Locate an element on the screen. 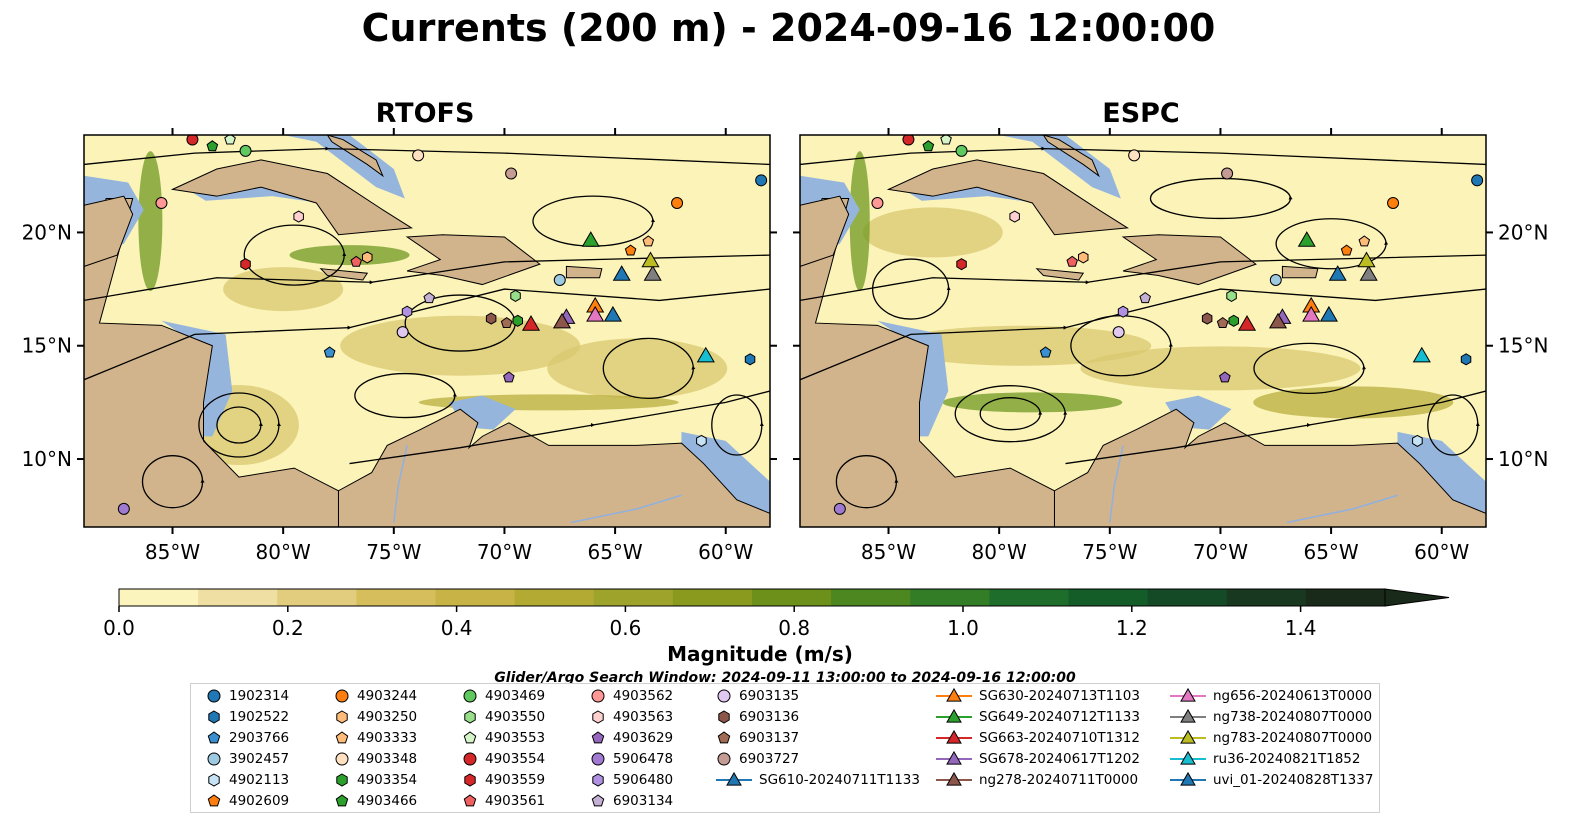 This screenshot has height=829, width=1577. legend-item: 4903333 is located at coordinates (375, 738).